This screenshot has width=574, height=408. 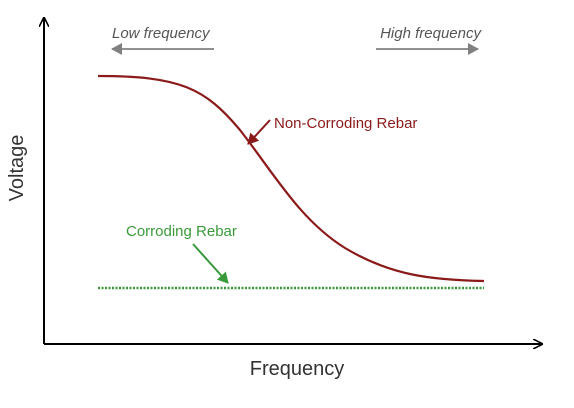 What do you see at coordinates (297, 369) in the screenshot?
I see `x-axis-label: Frequency` at bounding box center [297, 369].